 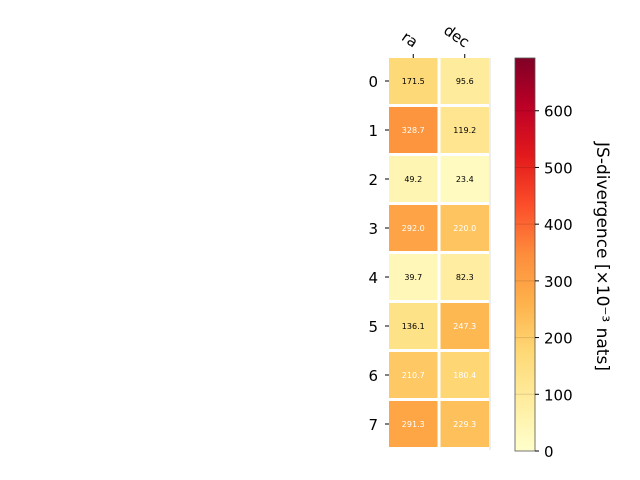 I want to click on cell-value-label: 39.7, so click(x=413, y=277).